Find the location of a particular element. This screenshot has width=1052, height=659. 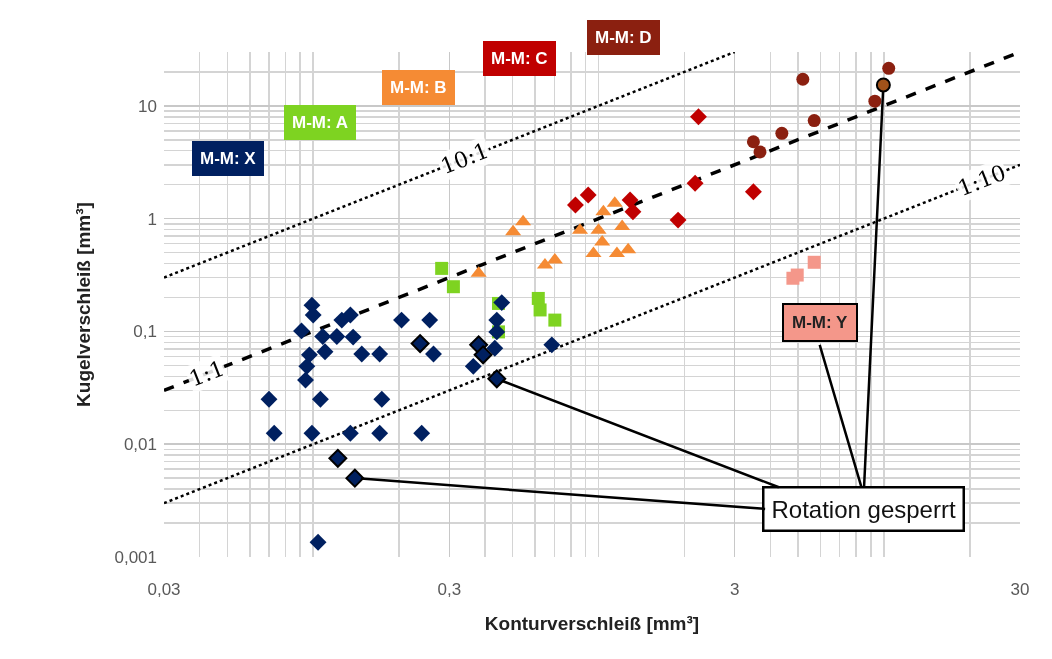

x-tick-label: 3 is located at coordinates (734, 589).